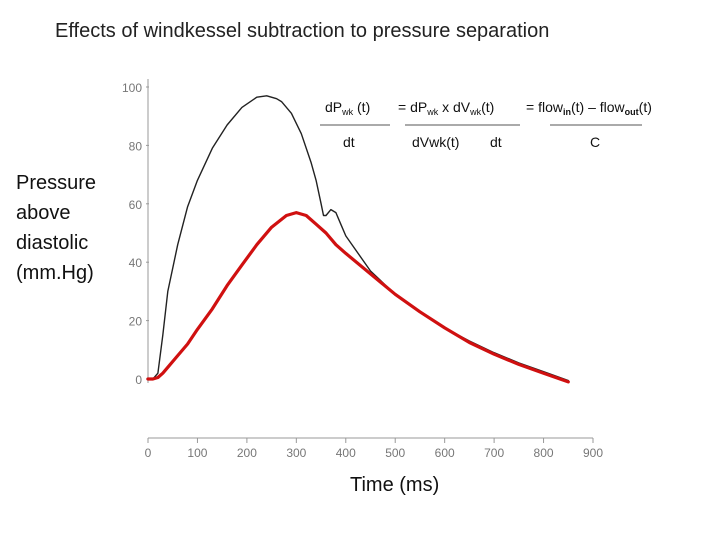 The image size is (720, 540). What do you see at coordinates (138, 380) in the screenshot?
I see `y-tick-label: 0` at bounding box center [138, 380].